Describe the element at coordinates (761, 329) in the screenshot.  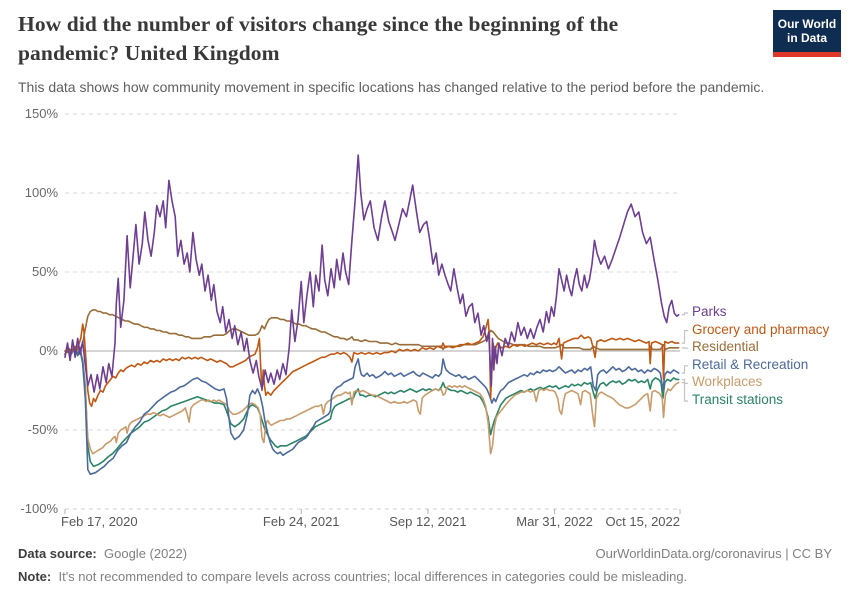
I see `legend-item-grocery-and-pharmacy: Grocery and pharmacy` at that location.